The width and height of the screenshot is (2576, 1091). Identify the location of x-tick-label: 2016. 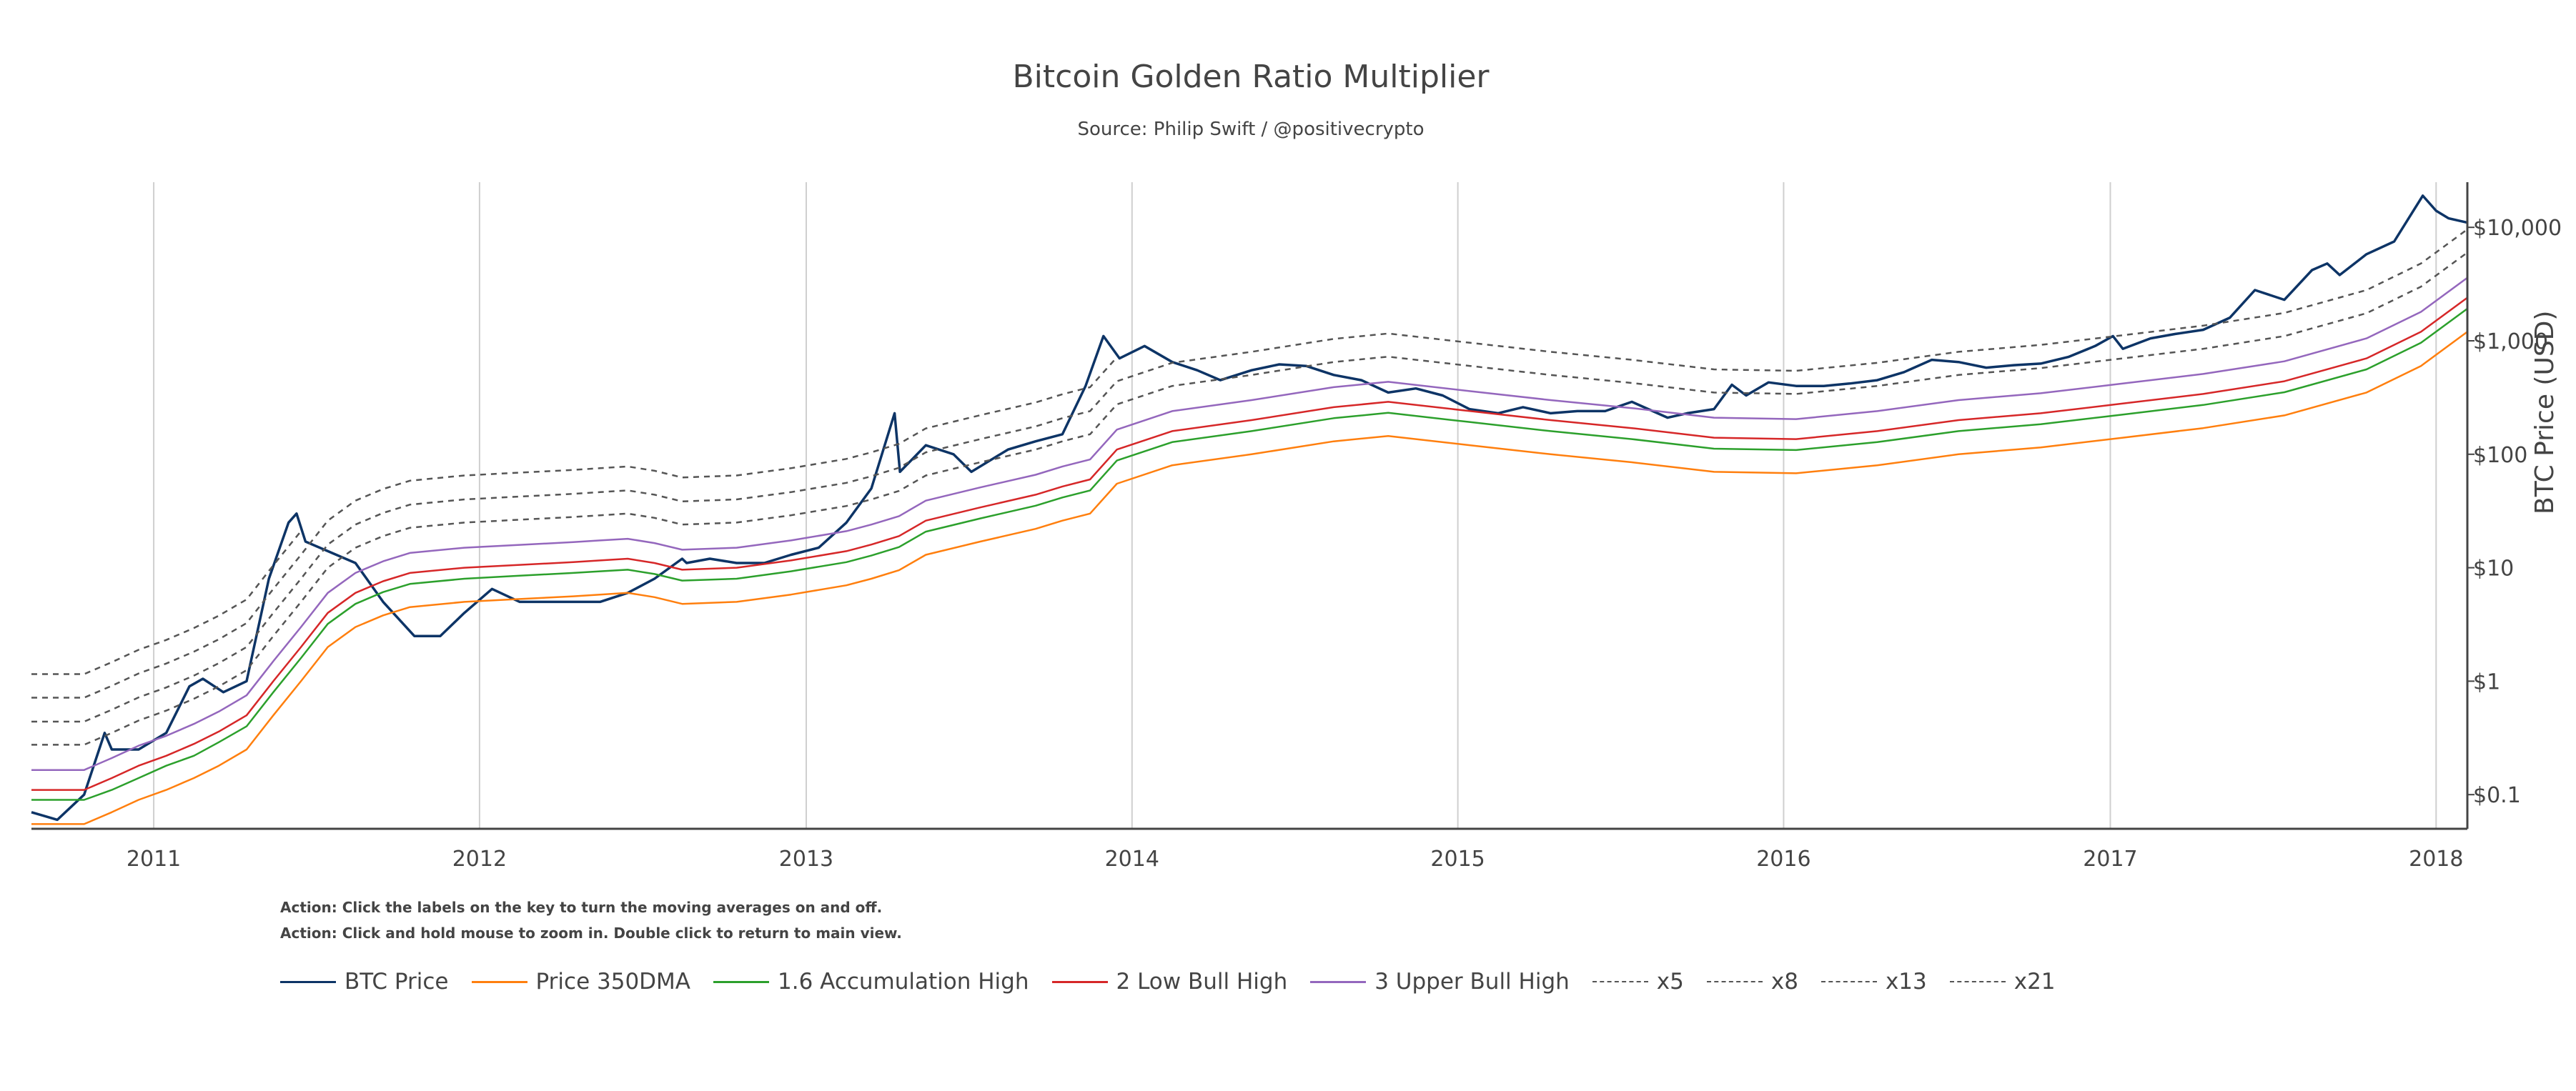
(1783, 860).